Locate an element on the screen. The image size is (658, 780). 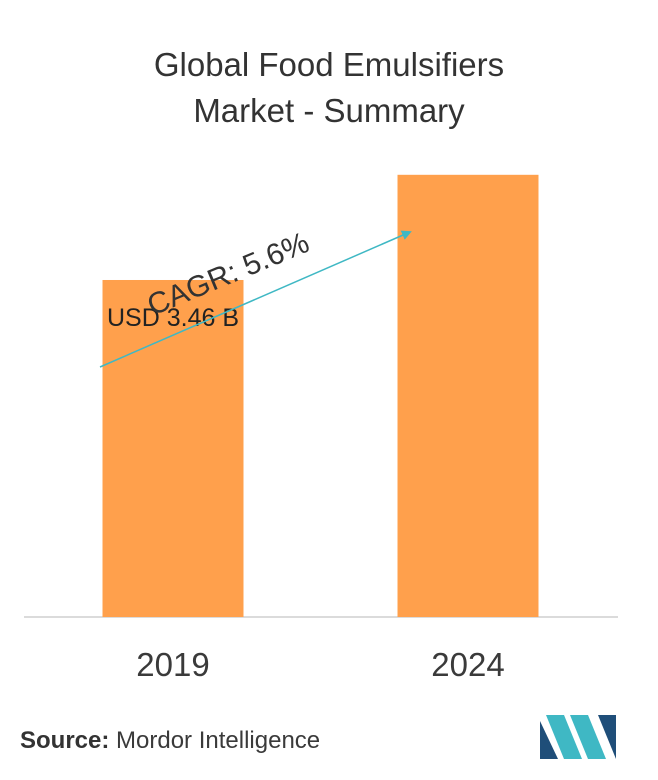
bar-2019 is located at coordinates (173, 448).